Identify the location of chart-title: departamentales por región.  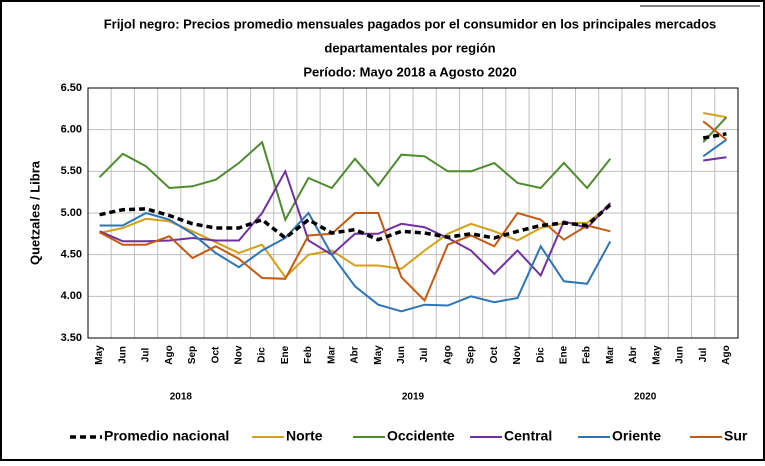
(409, 47).